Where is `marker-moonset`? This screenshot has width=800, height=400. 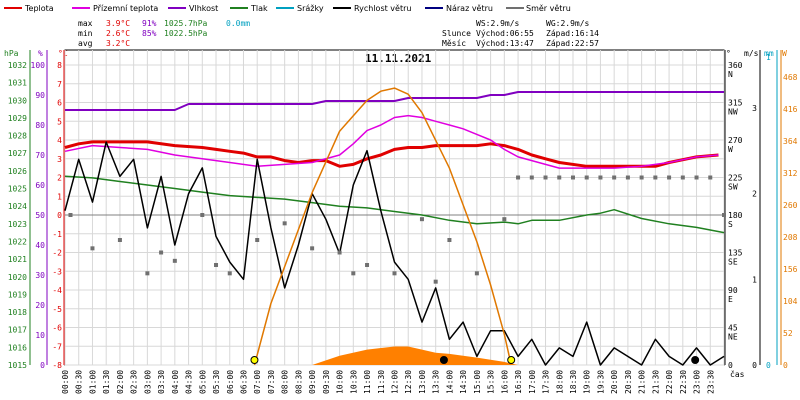 marker-moonset is located at coordinates (695, 360).